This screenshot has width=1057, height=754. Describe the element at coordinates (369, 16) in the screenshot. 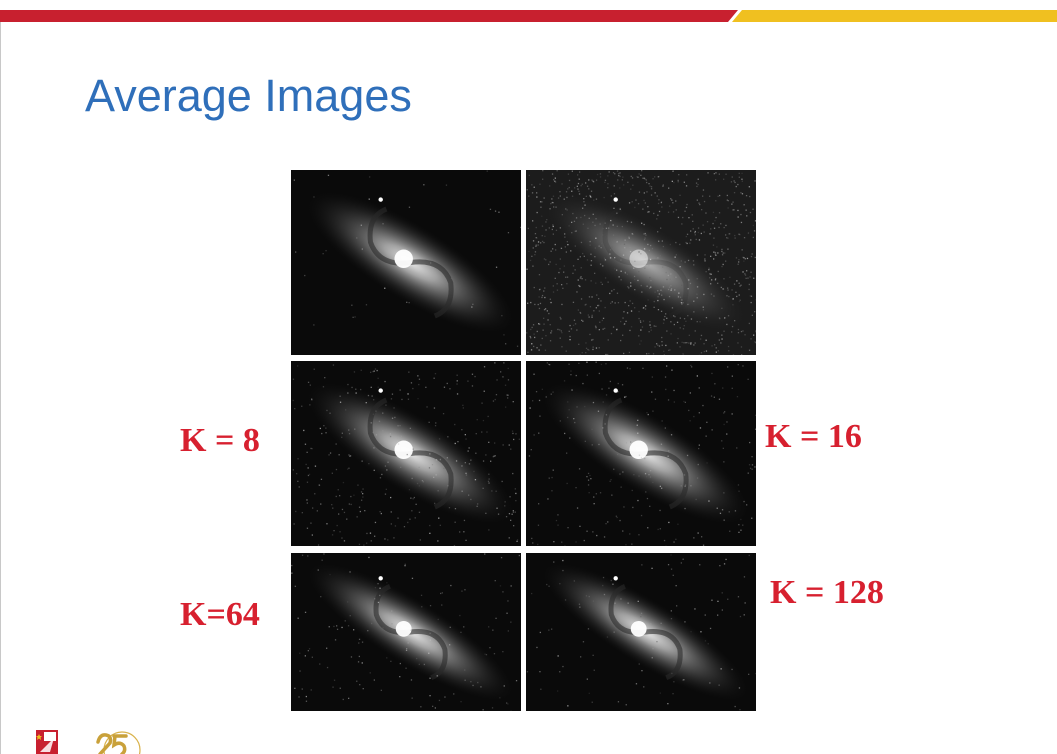

I see `header-bar-red` at that location.